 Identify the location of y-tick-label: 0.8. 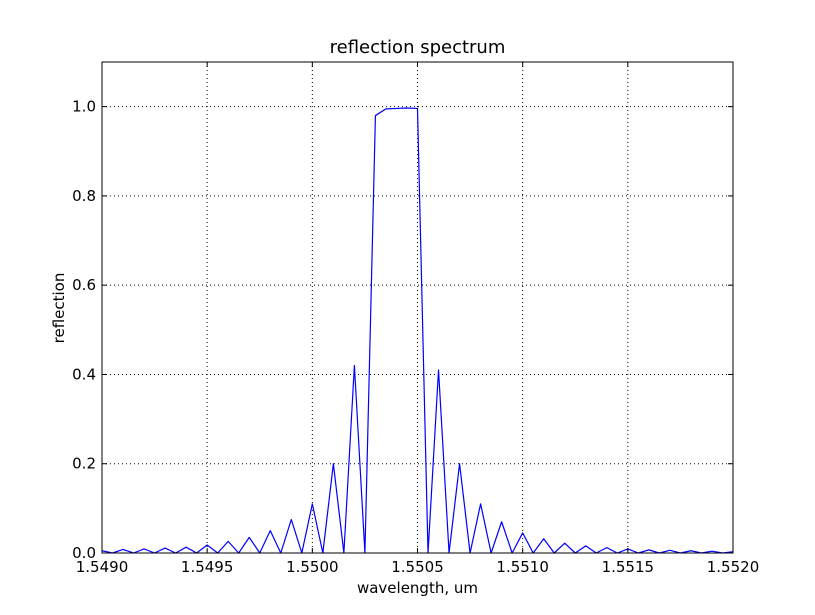
(84, 196).